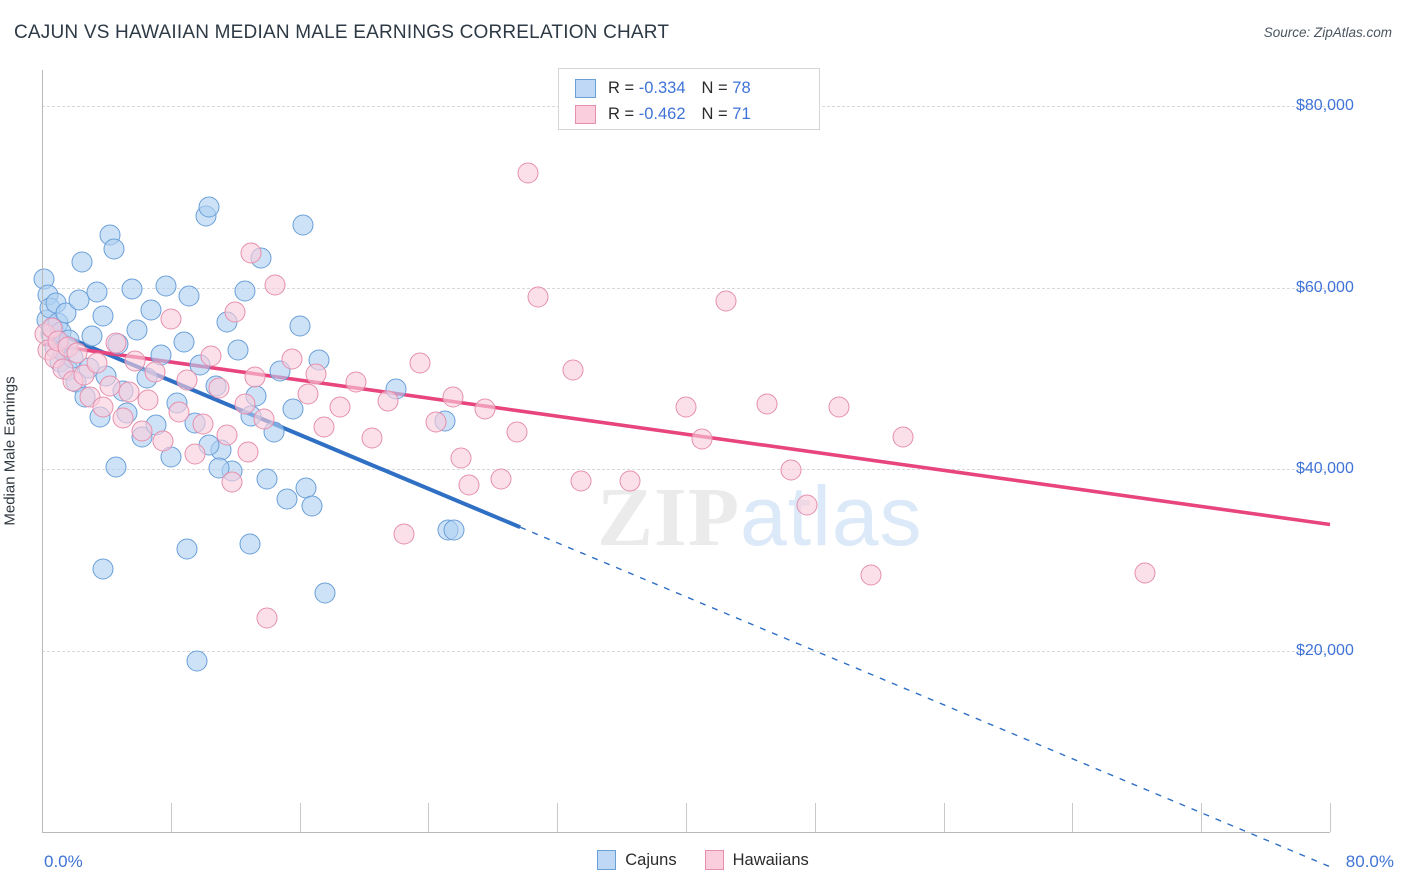 The height and width of the screenshot is (892, 1406). I want to click on source-note: Source: ZipAtlas.com, so click(1327, 32).